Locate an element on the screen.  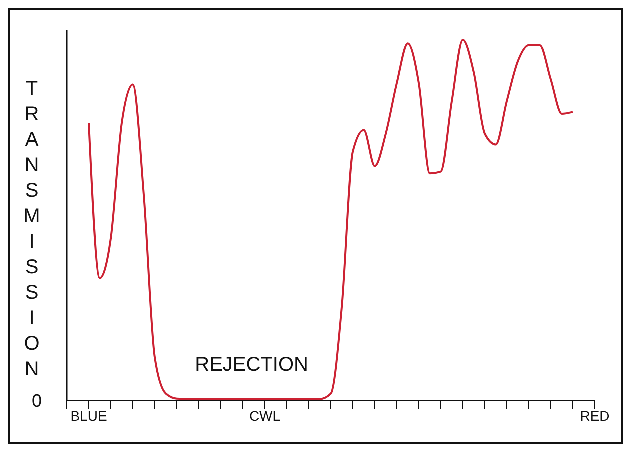
x-tick-label: RED is located at coordinates (595, 416).